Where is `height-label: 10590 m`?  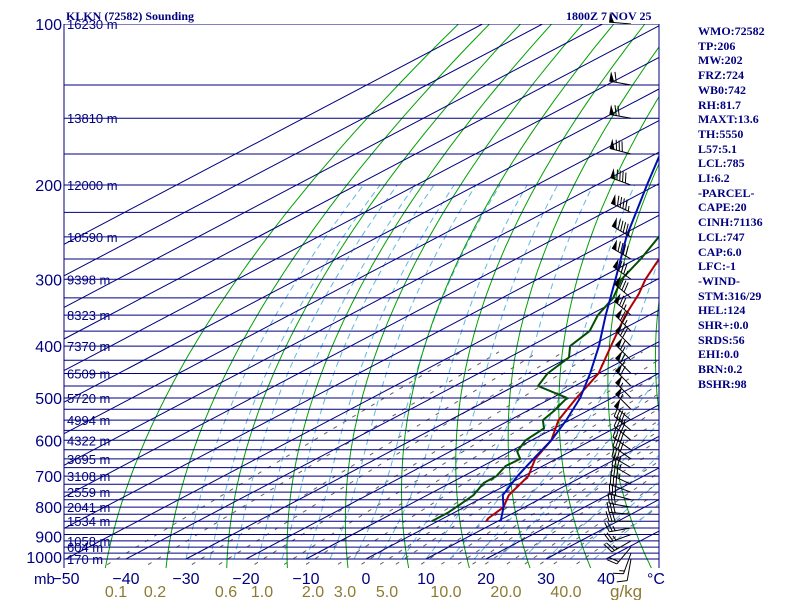 height-label: 10590 m is located at coordinates (92, 237).